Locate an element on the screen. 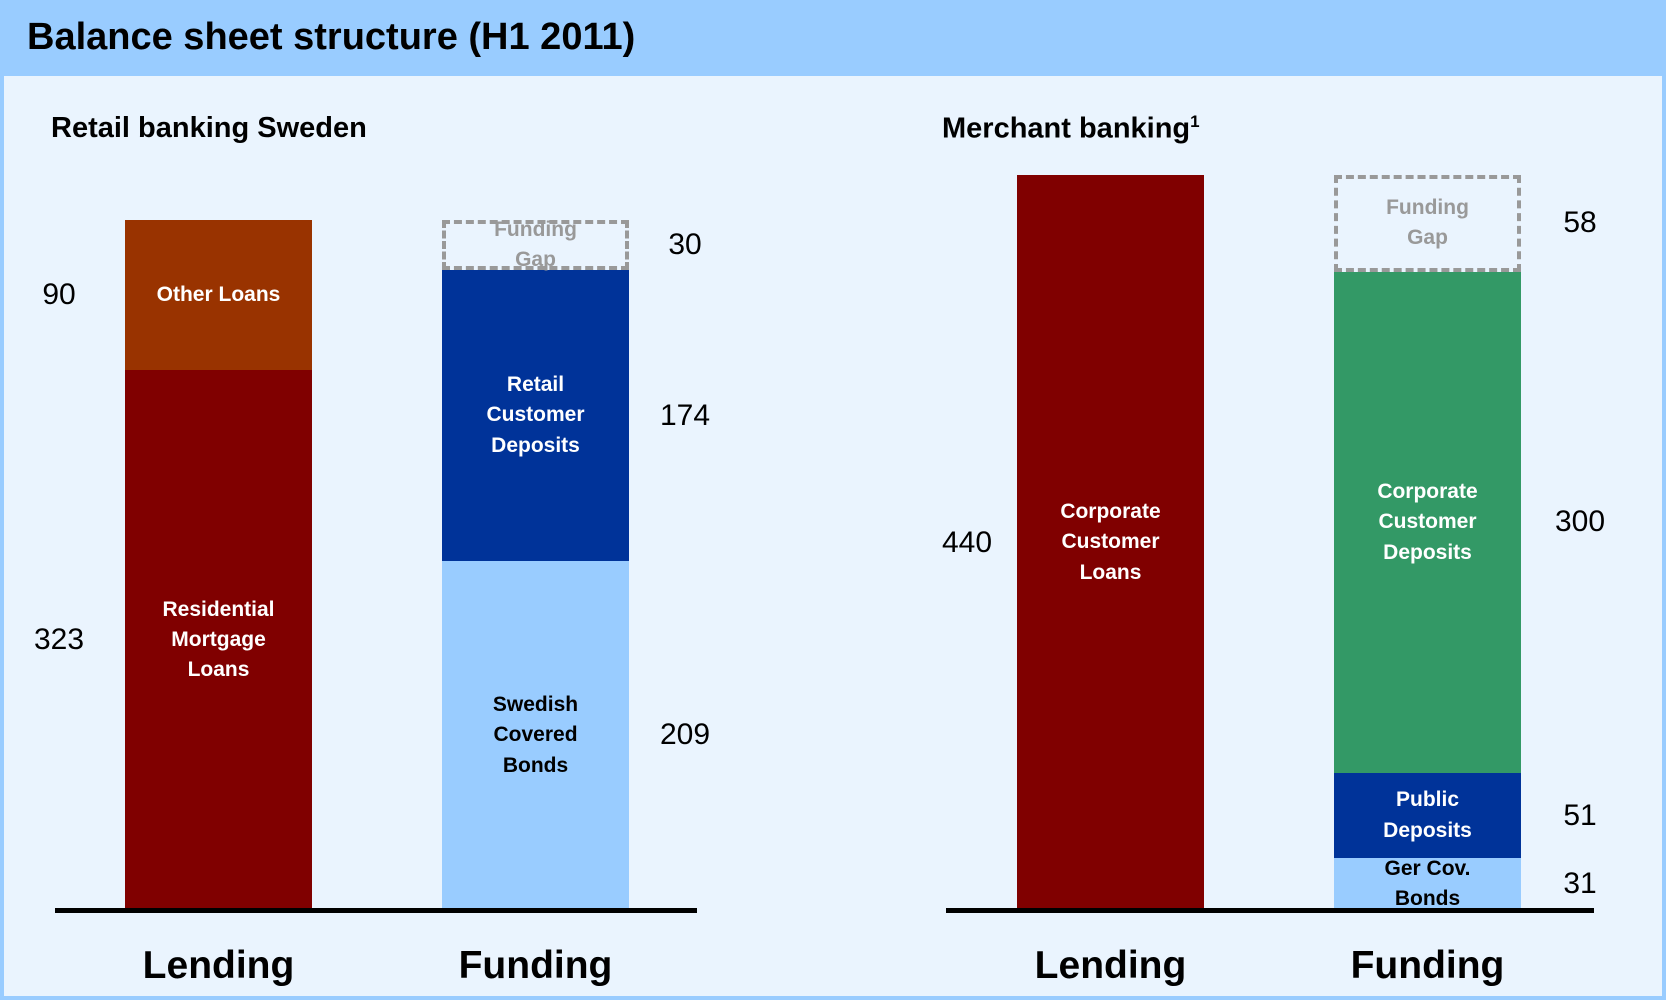  bar-segment: Other Loans is located at coordinates (218, 295).